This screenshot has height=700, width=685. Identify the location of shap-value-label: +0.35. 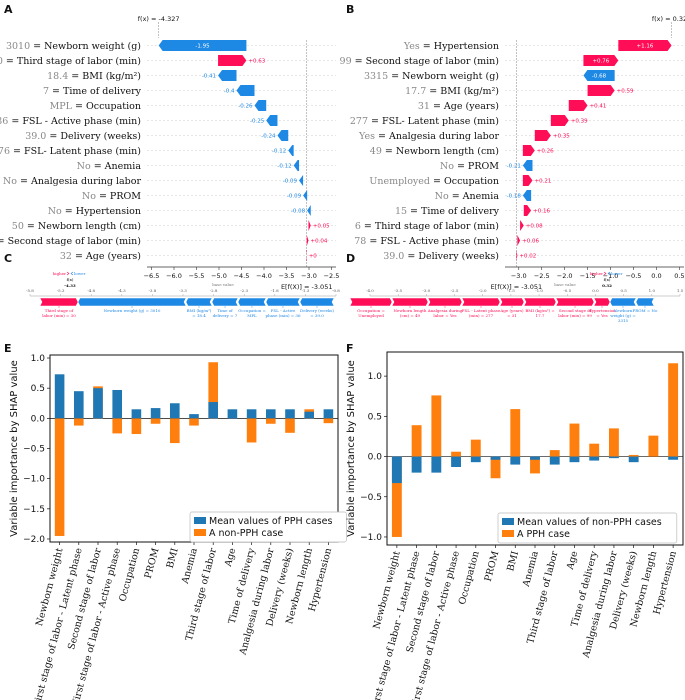
(561, 137).